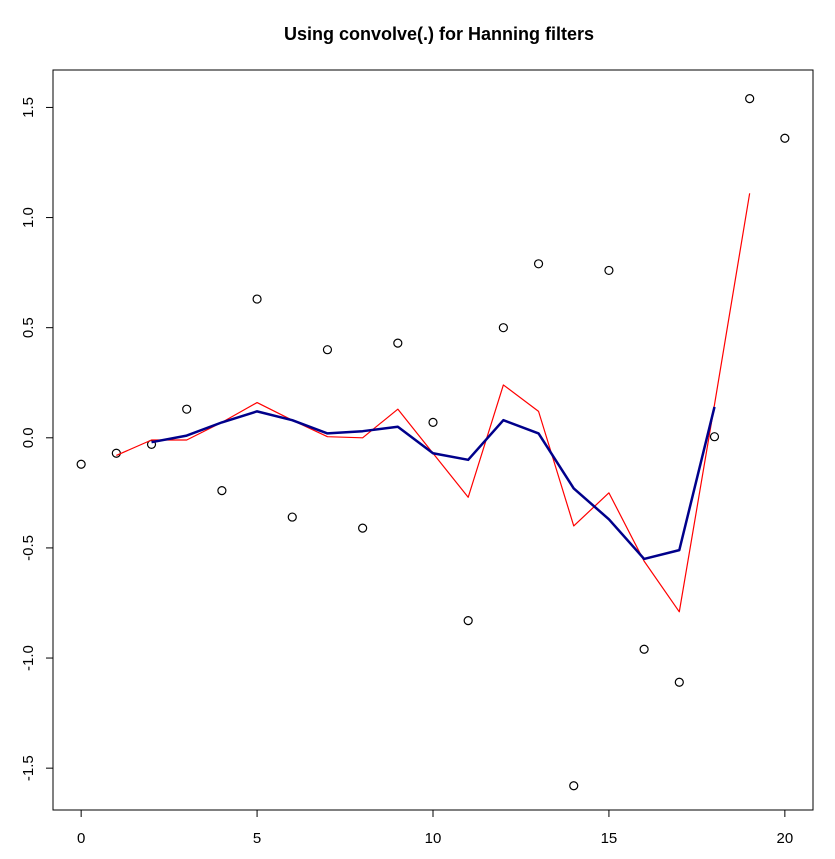  Describe the element at coordinates (257, 838) in the screenshot. I see `x-tick-label: 5` at that location.